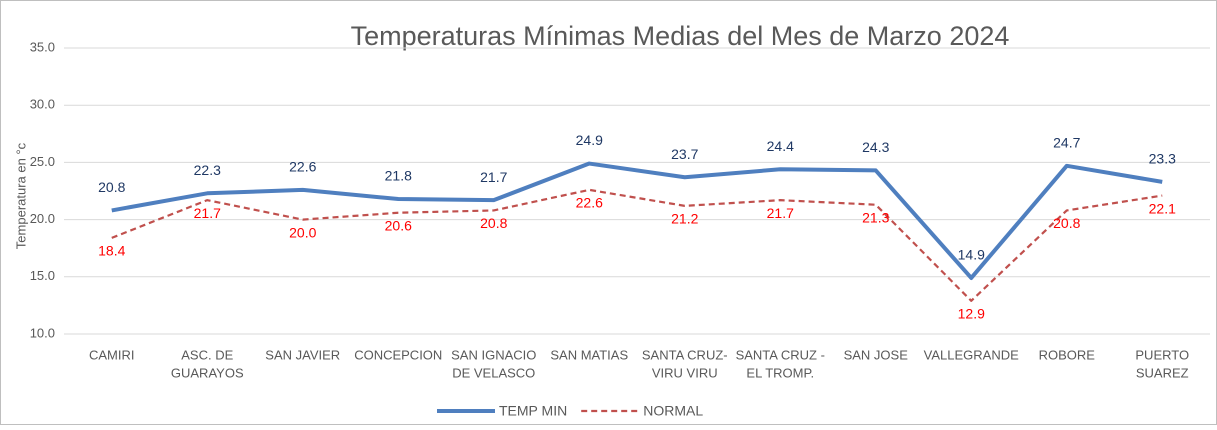  Describe the element at coordinates (875, 147) in the screenshot. I see `data-label: 24.3` at that location.